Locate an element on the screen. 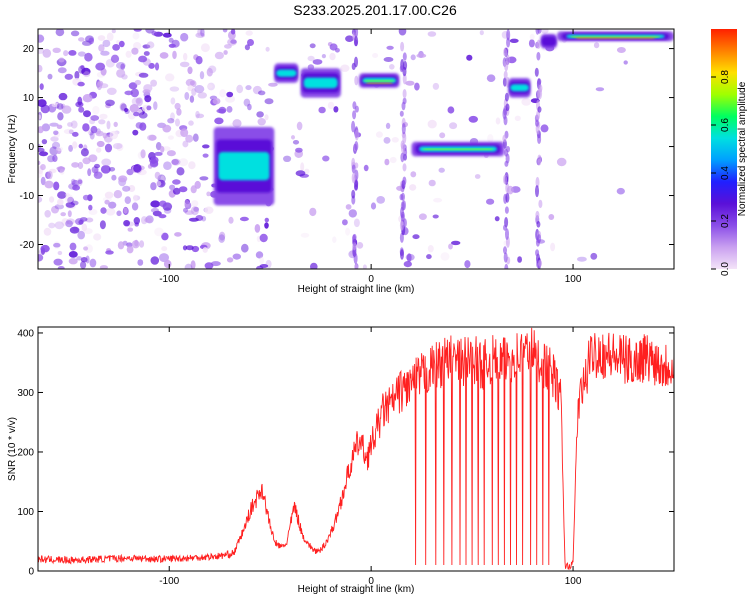  colorbar-ticks: 0.0 0.2 0.4 0.6 0.8 is located at coordinates (721, 173).